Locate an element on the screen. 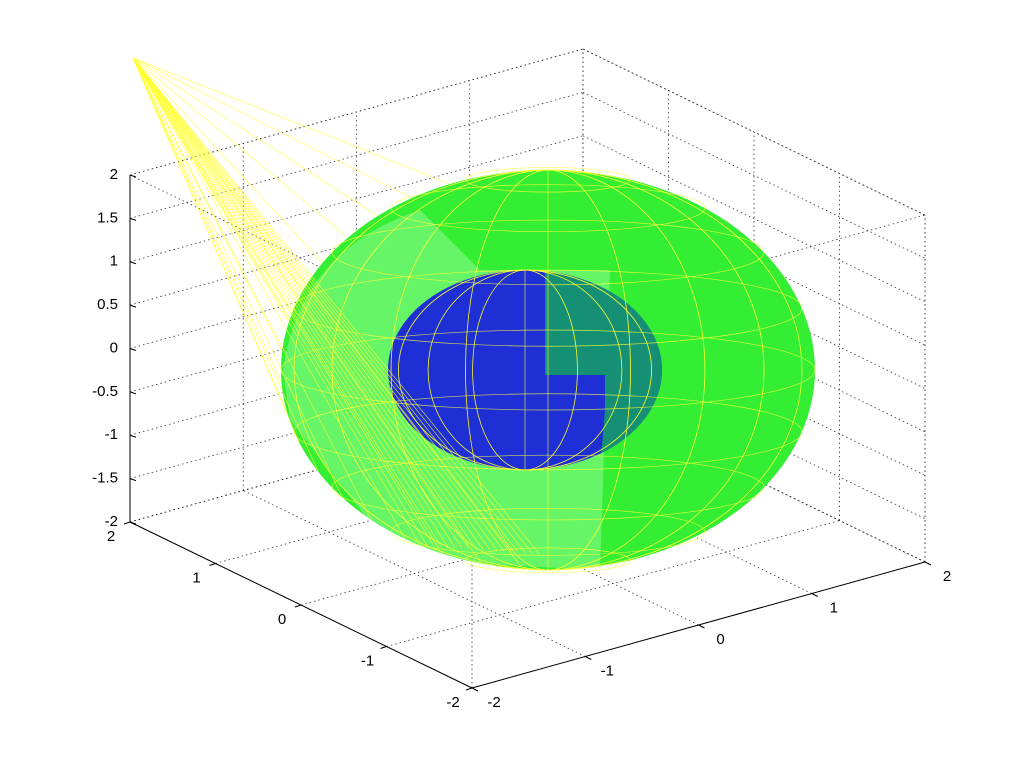 The width and height of the screenshot is (1024, 768). x-tick-label: 1 is located at coordinates (834, 607).